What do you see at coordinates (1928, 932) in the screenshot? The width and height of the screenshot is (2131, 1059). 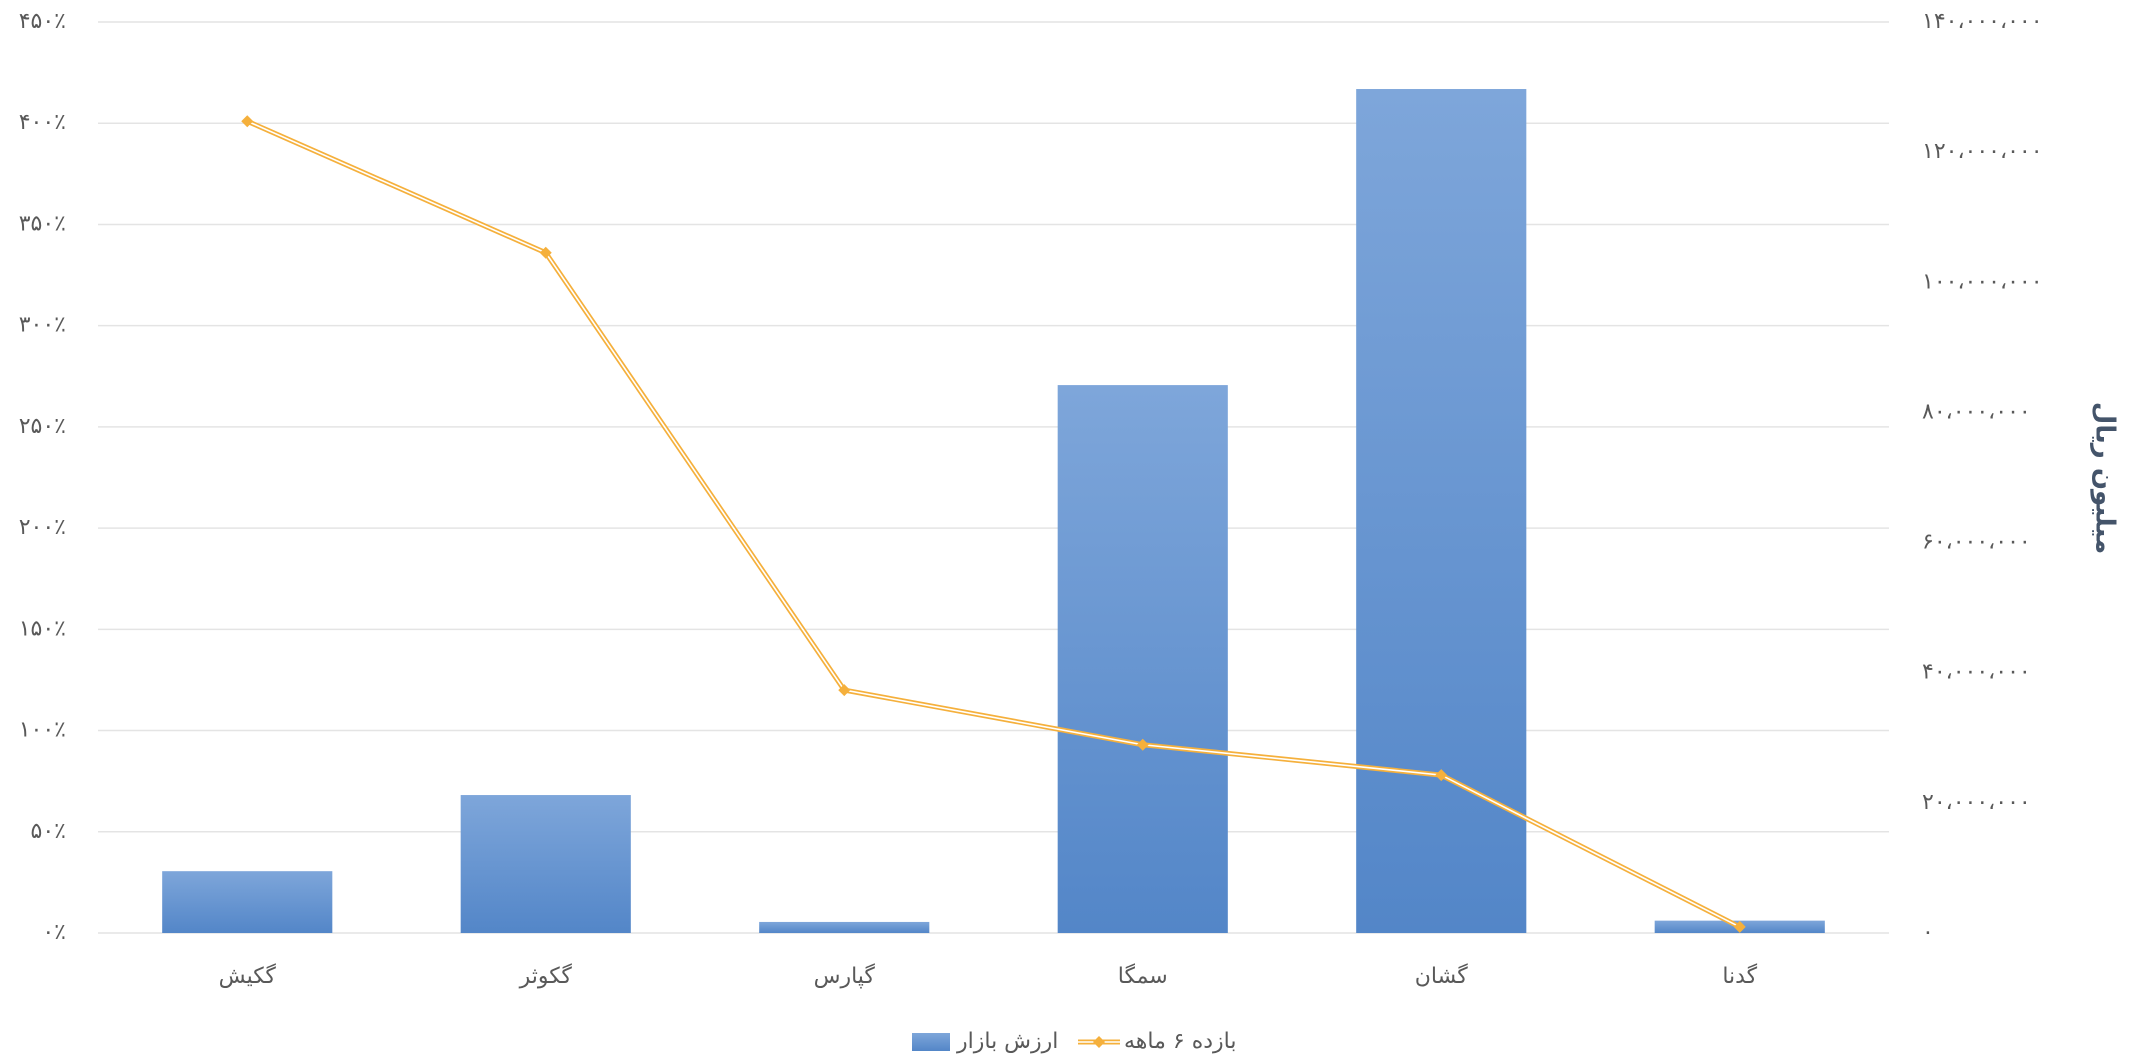 I see `y2-tick-label: ۰` at bounding box center [1928, 932].